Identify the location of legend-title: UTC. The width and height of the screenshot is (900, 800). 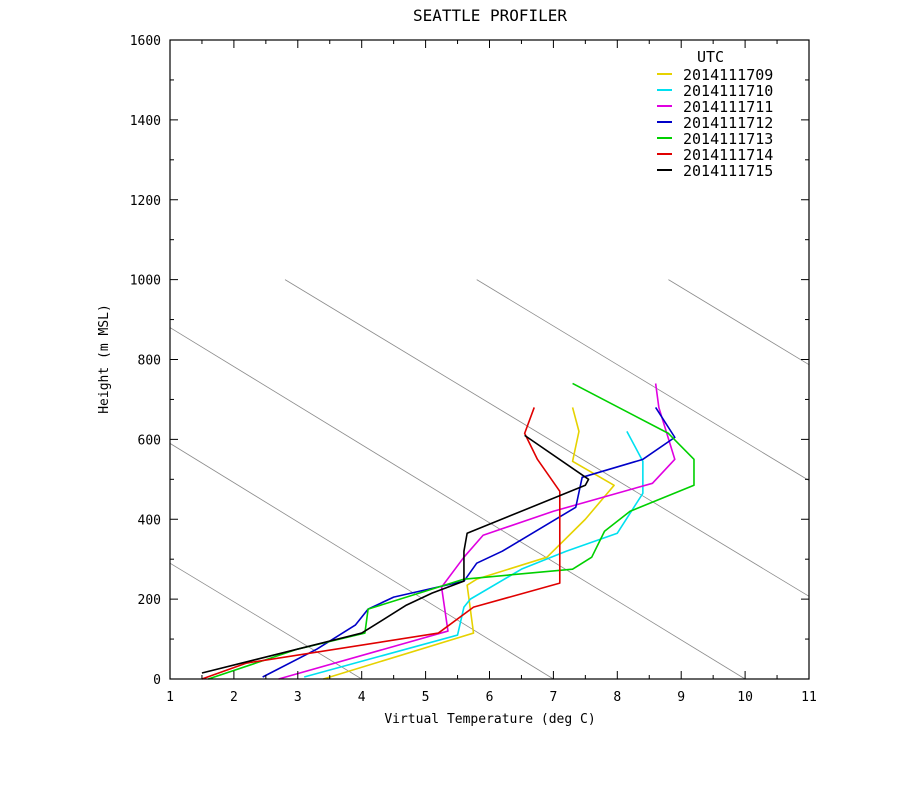
(710, 57).